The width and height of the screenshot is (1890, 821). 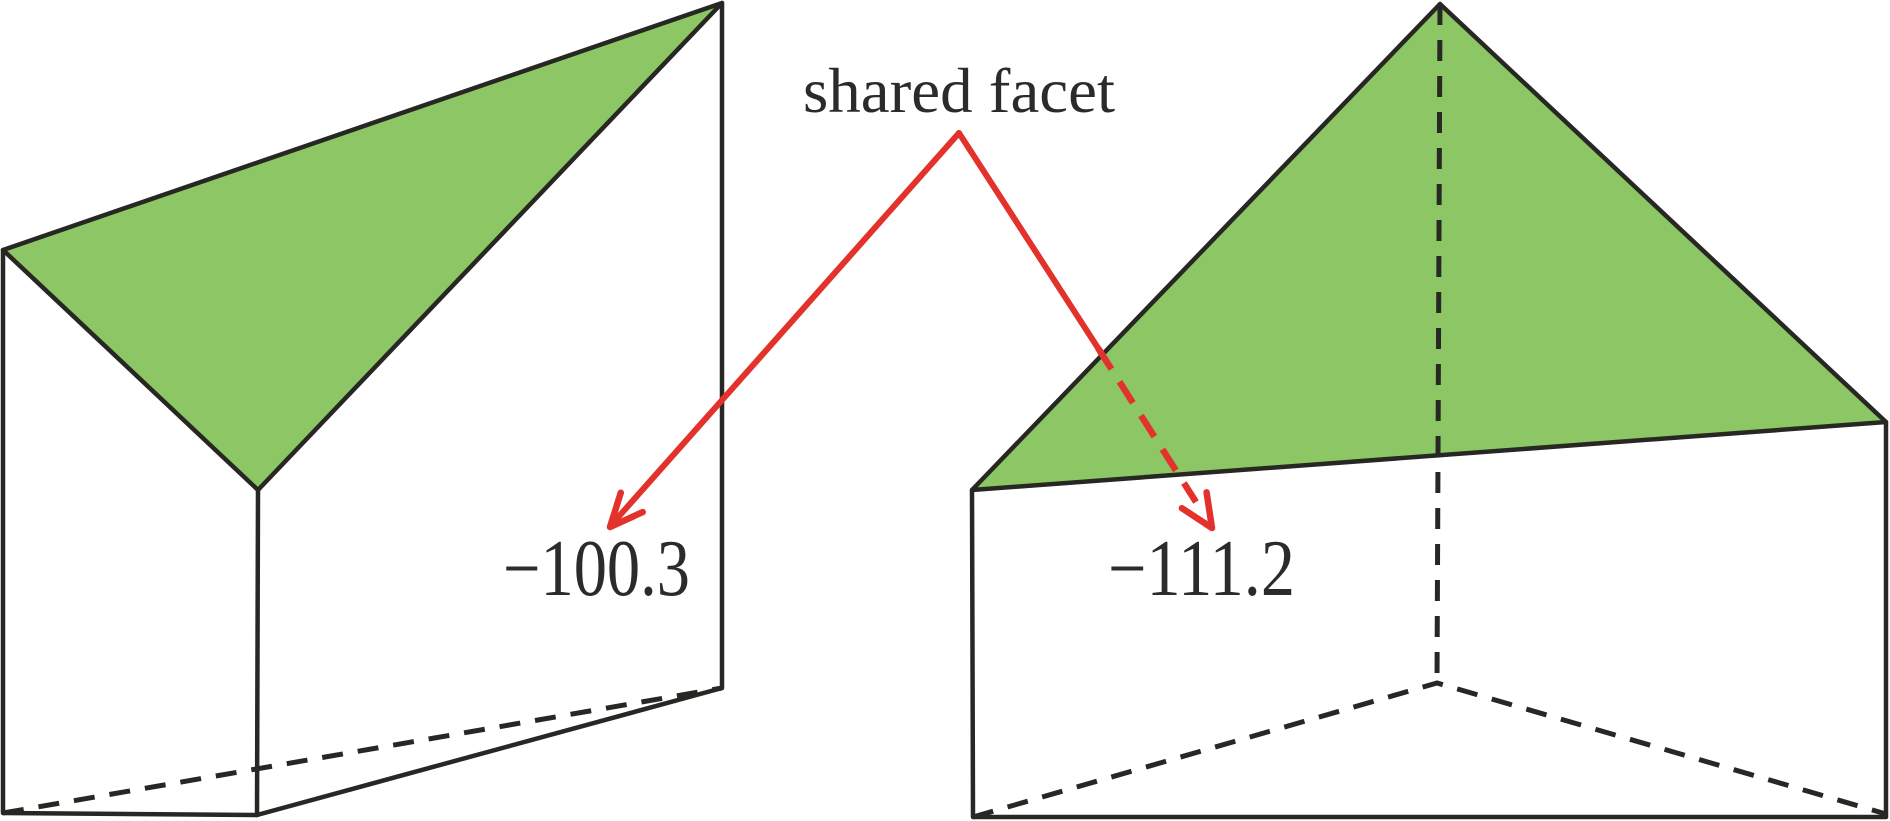 I want to click on right-callout-arrow-solid-segment, so click(x=1028, y=240).